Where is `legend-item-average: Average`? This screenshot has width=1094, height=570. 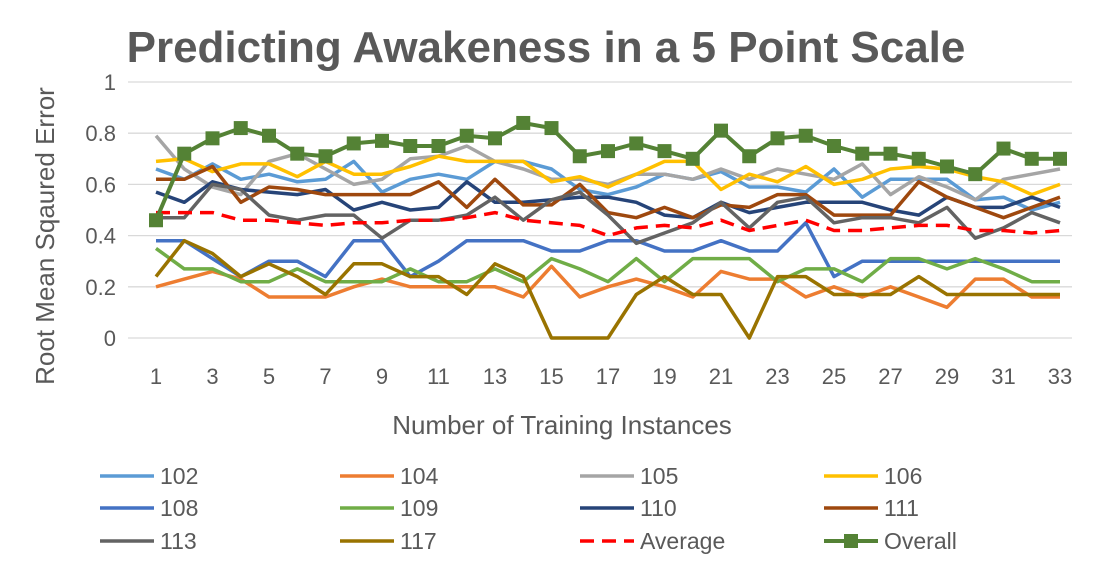 legend-item-average: Average is located at coordinates (652, 541).